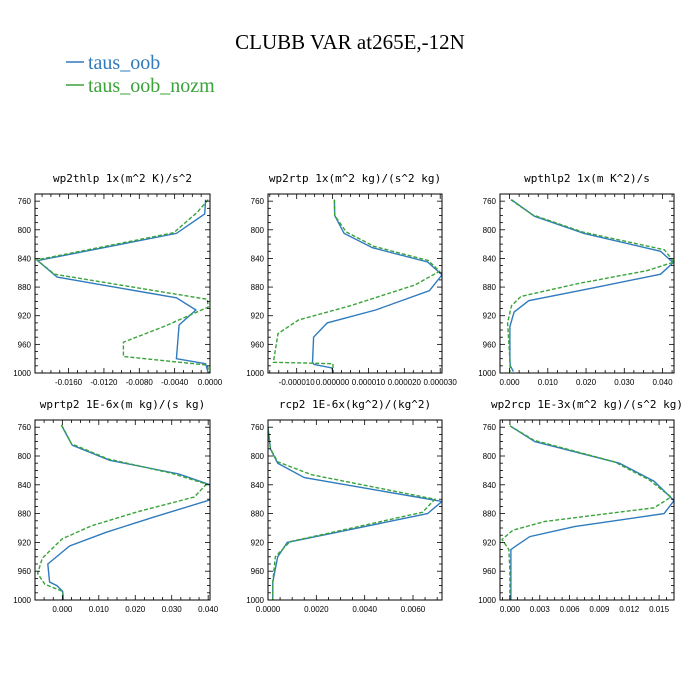 Image resolution: width=700 pixels, height=700 pixels. What do you see at coordinates (441, 382) in the screenshot?
I see `x-tick-label: 0.000030` at bounding box center [441, 382].